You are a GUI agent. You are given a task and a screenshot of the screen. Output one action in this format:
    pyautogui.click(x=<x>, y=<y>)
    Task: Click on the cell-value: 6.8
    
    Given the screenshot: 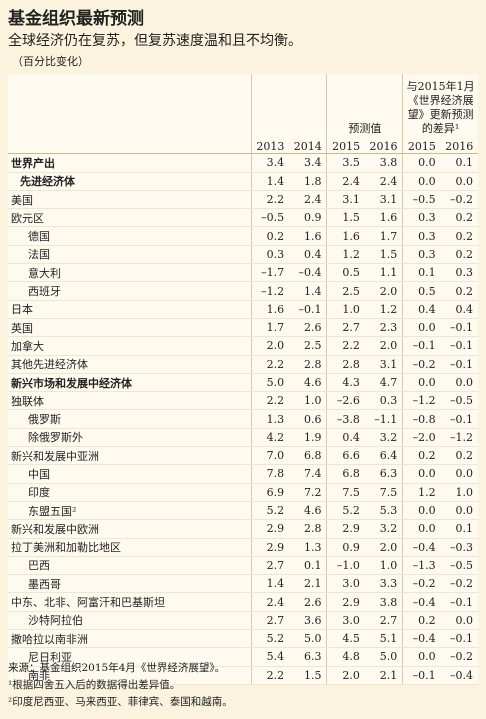 What is the action you would take?
    pyautogui.click(x=308, y=456)
    